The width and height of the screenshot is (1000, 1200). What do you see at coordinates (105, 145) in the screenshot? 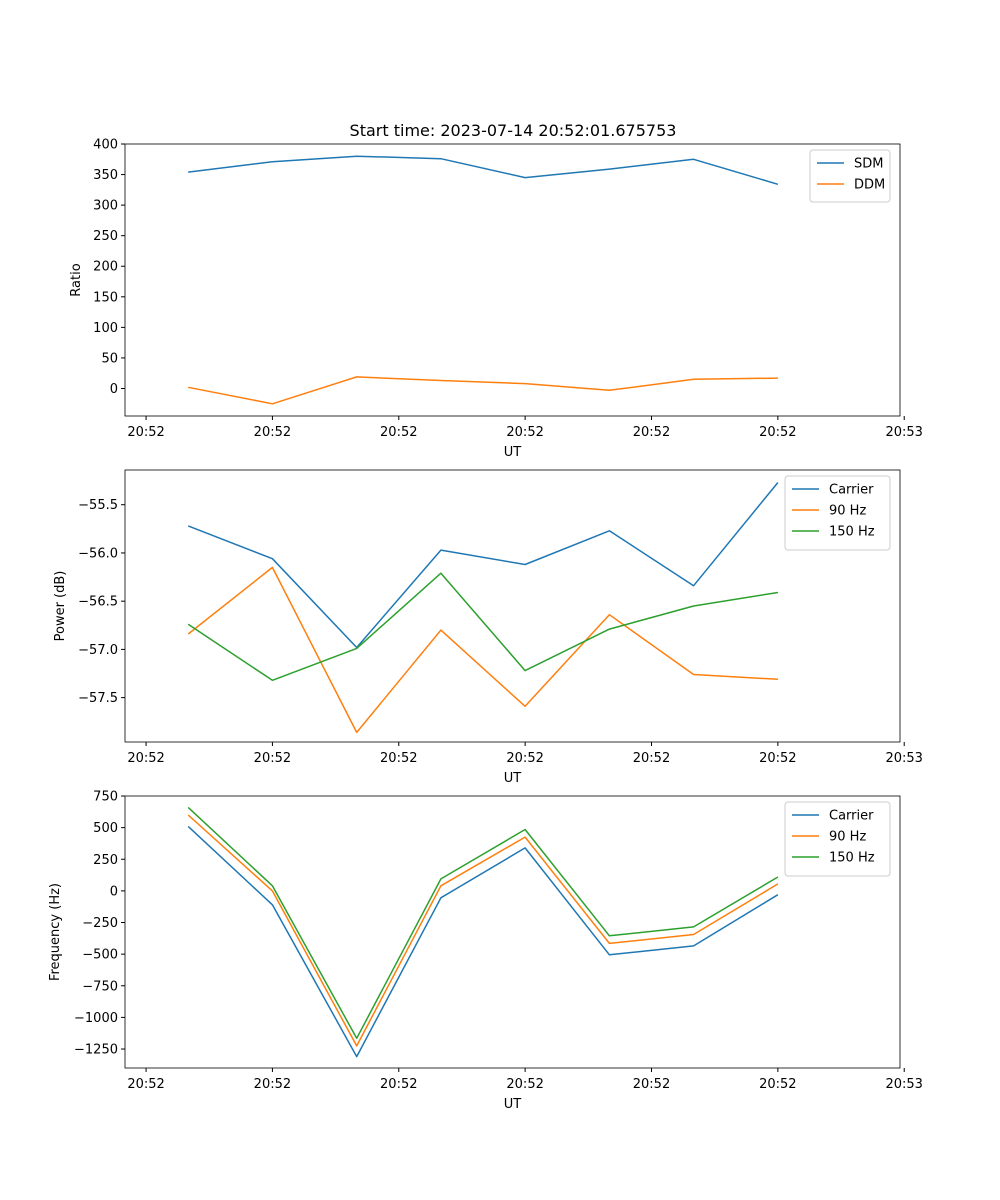
I see `y-tick-label: 400` at bounding box center [105, 145].